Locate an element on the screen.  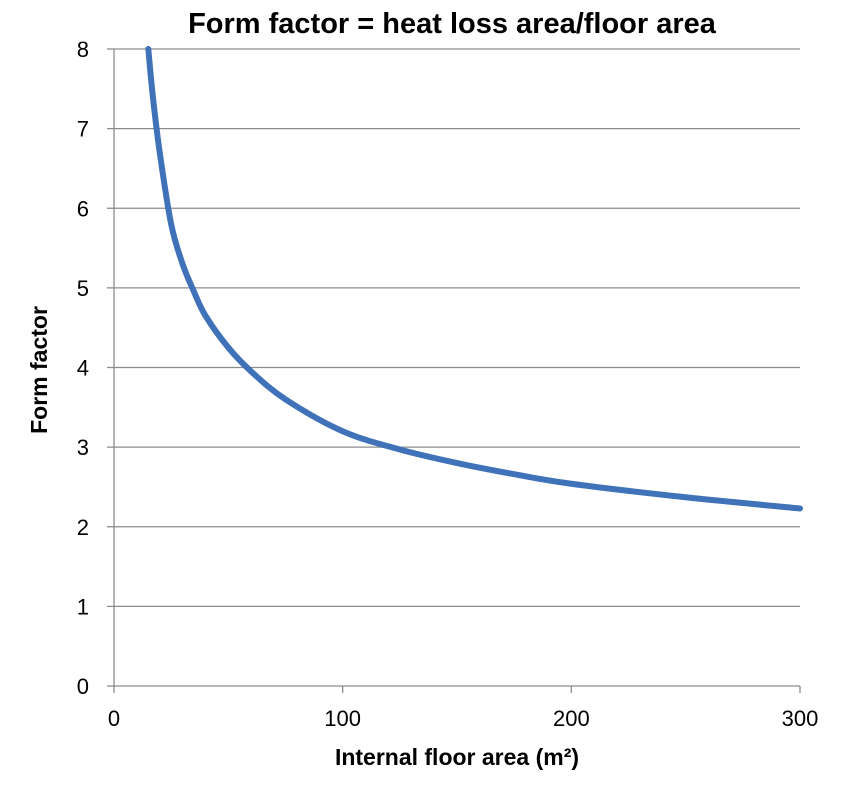
chart-title: Form factor = heat loss area/floor area is located at coordinates (452, 24).